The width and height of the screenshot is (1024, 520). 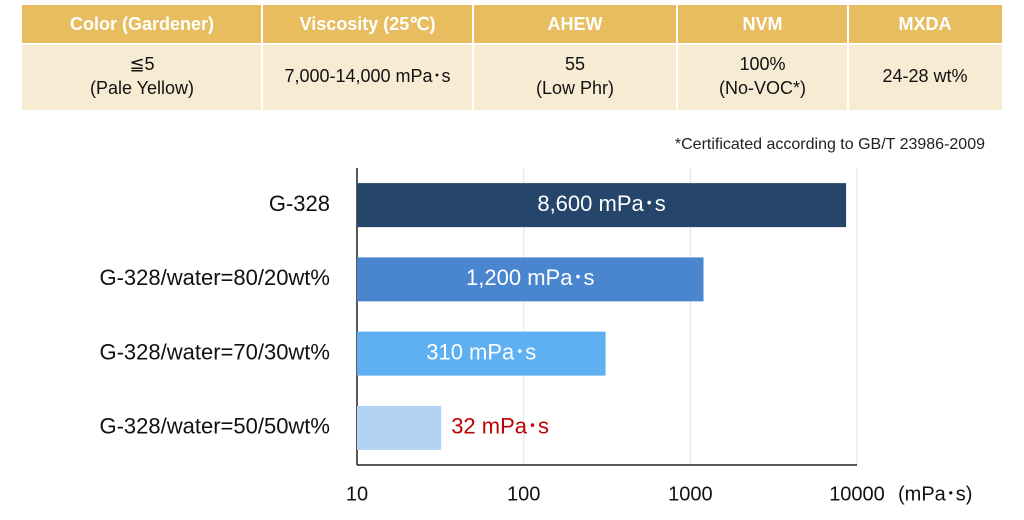 What do you see at coordinates (575, 64) in the screenshot?
I see `table-cell: 55` at bounding box center [575, 64].